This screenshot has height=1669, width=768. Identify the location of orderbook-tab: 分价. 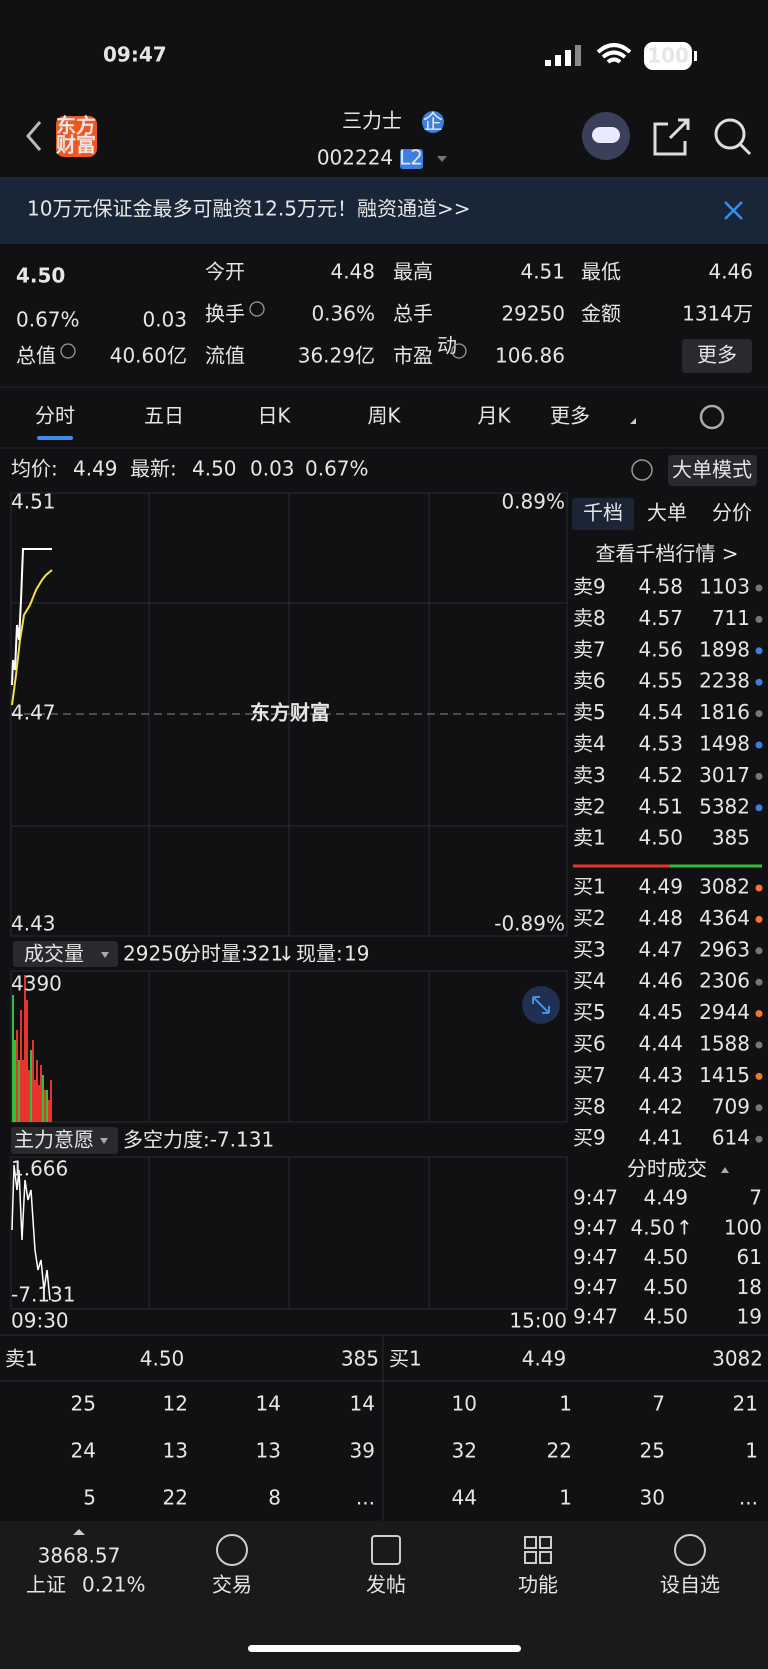
(732, 513).